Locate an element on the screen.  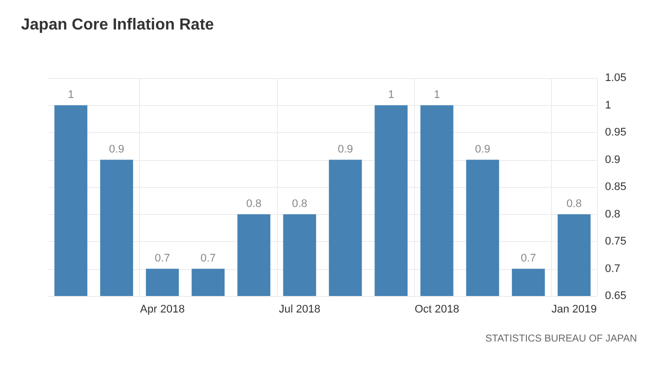
y-tick-label: 0.65 is located at coordinates (615, 296).